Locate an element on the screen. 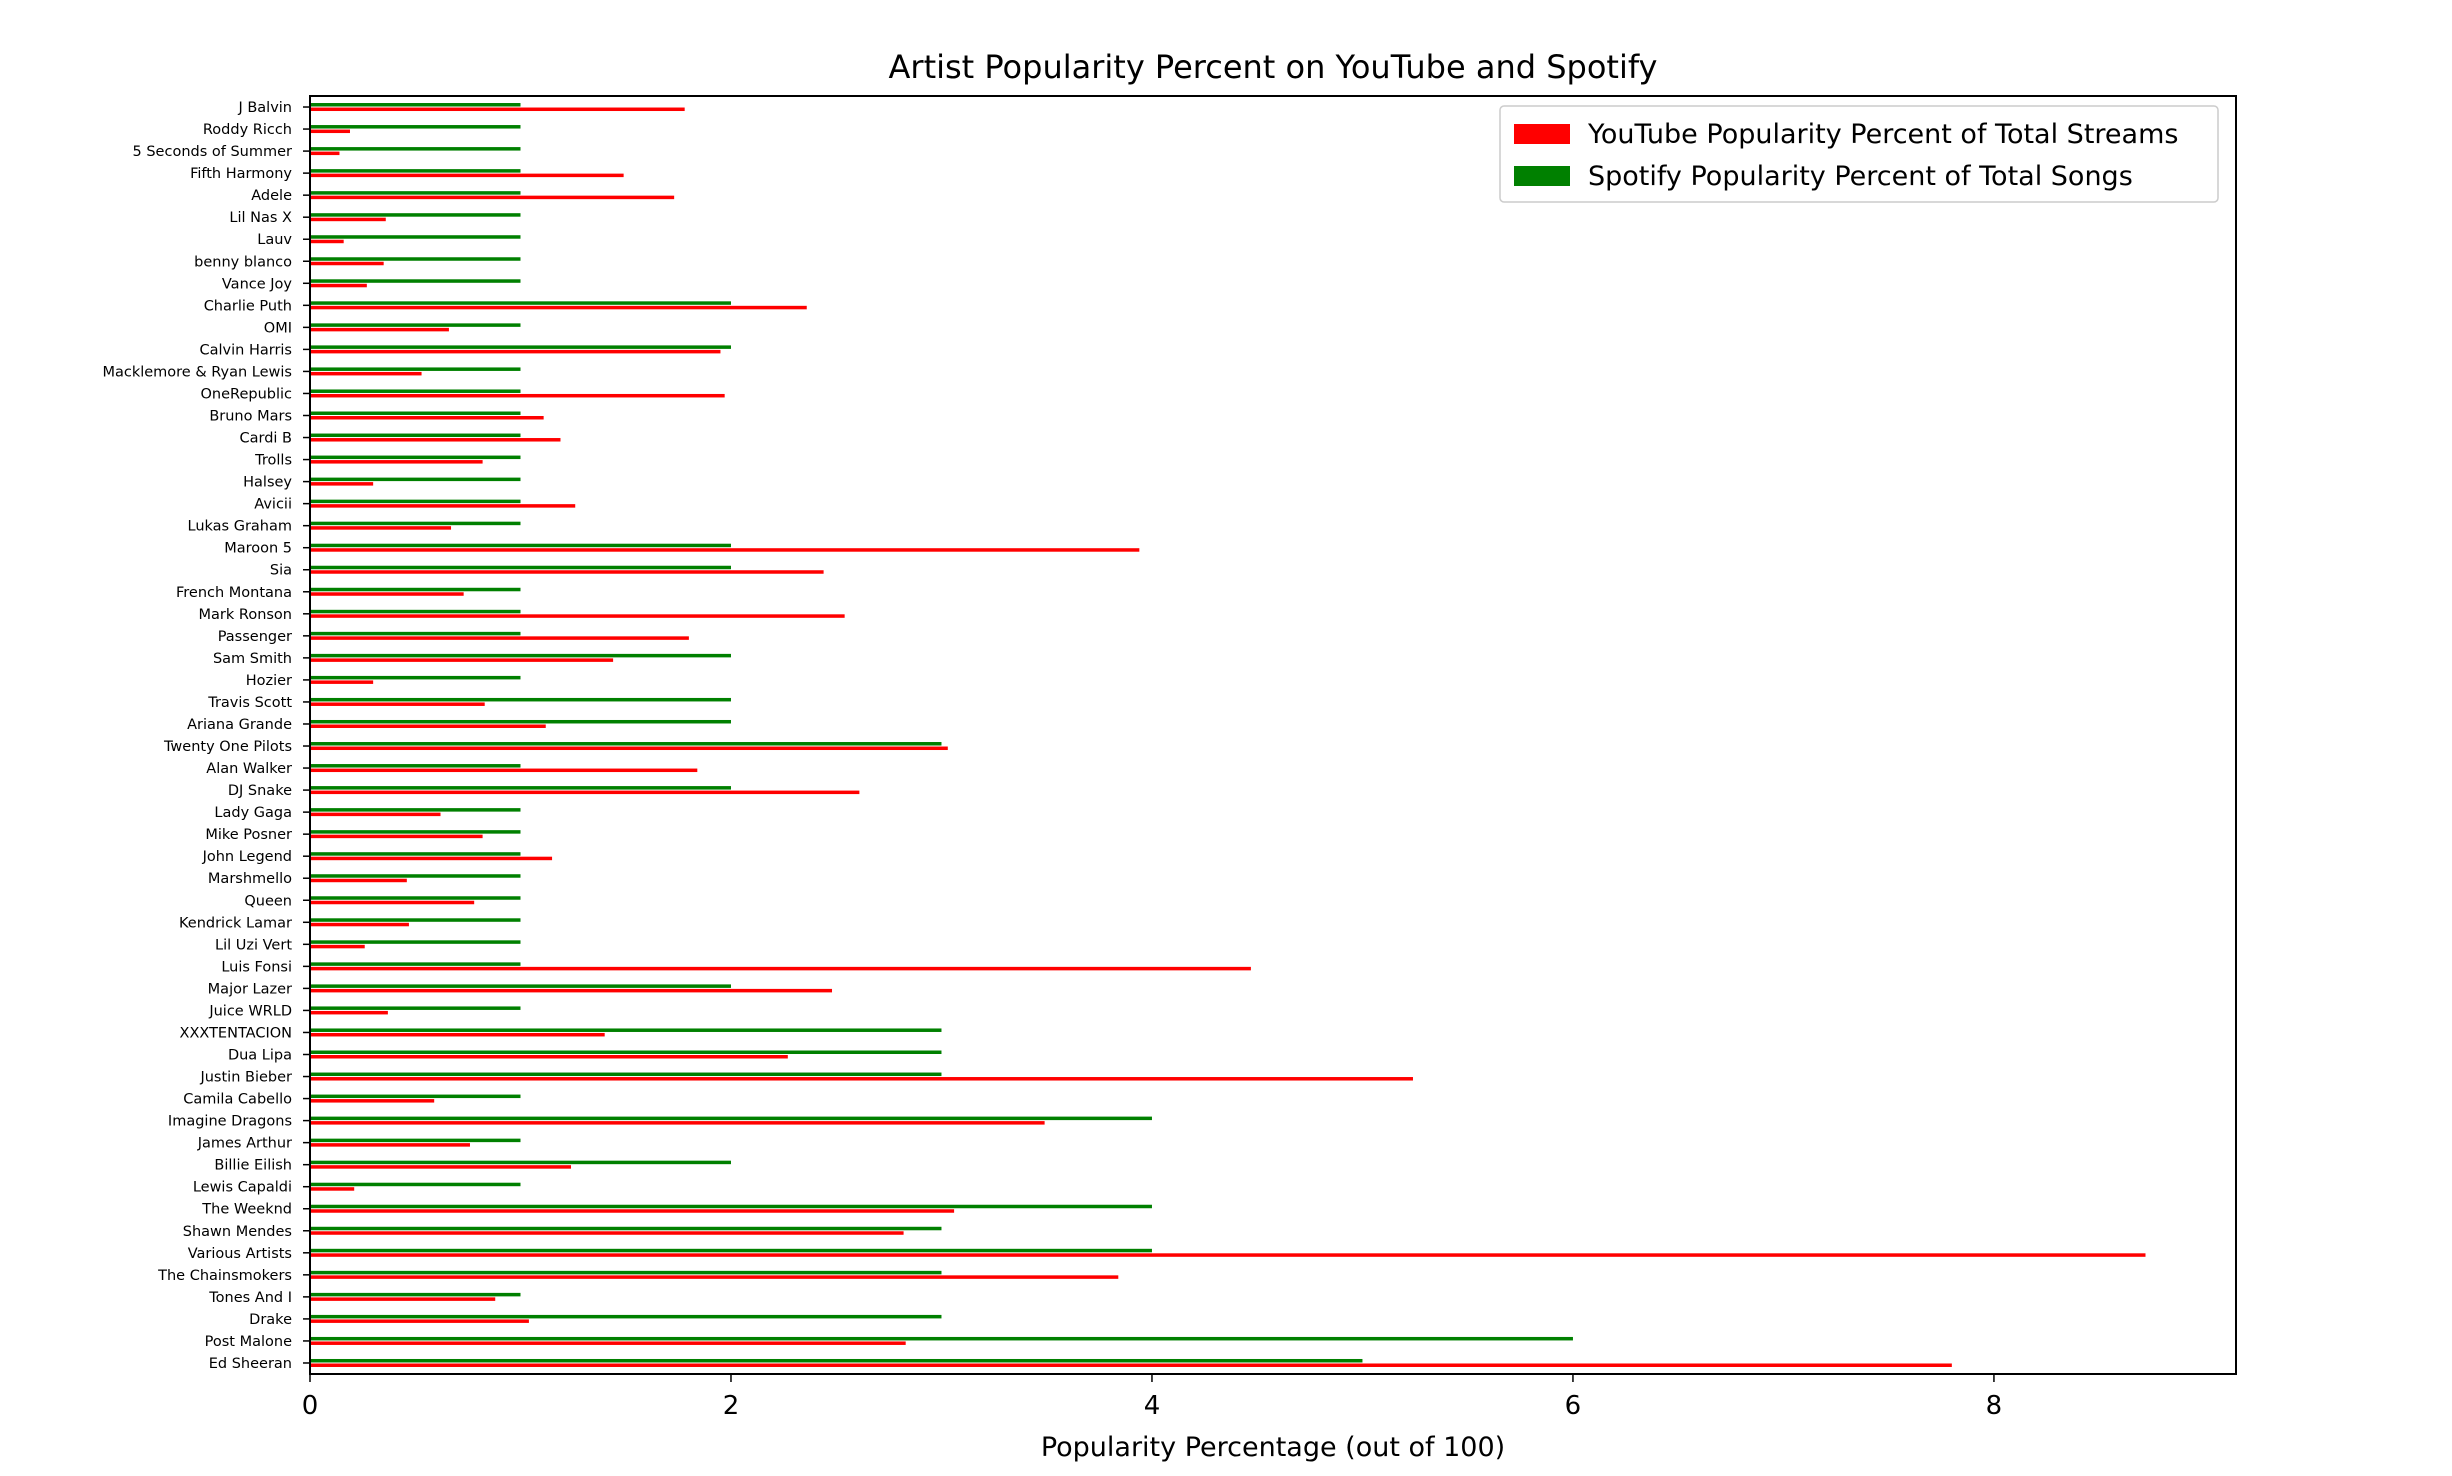  bar-spotify-lauv is located at coordinates (415, 237).